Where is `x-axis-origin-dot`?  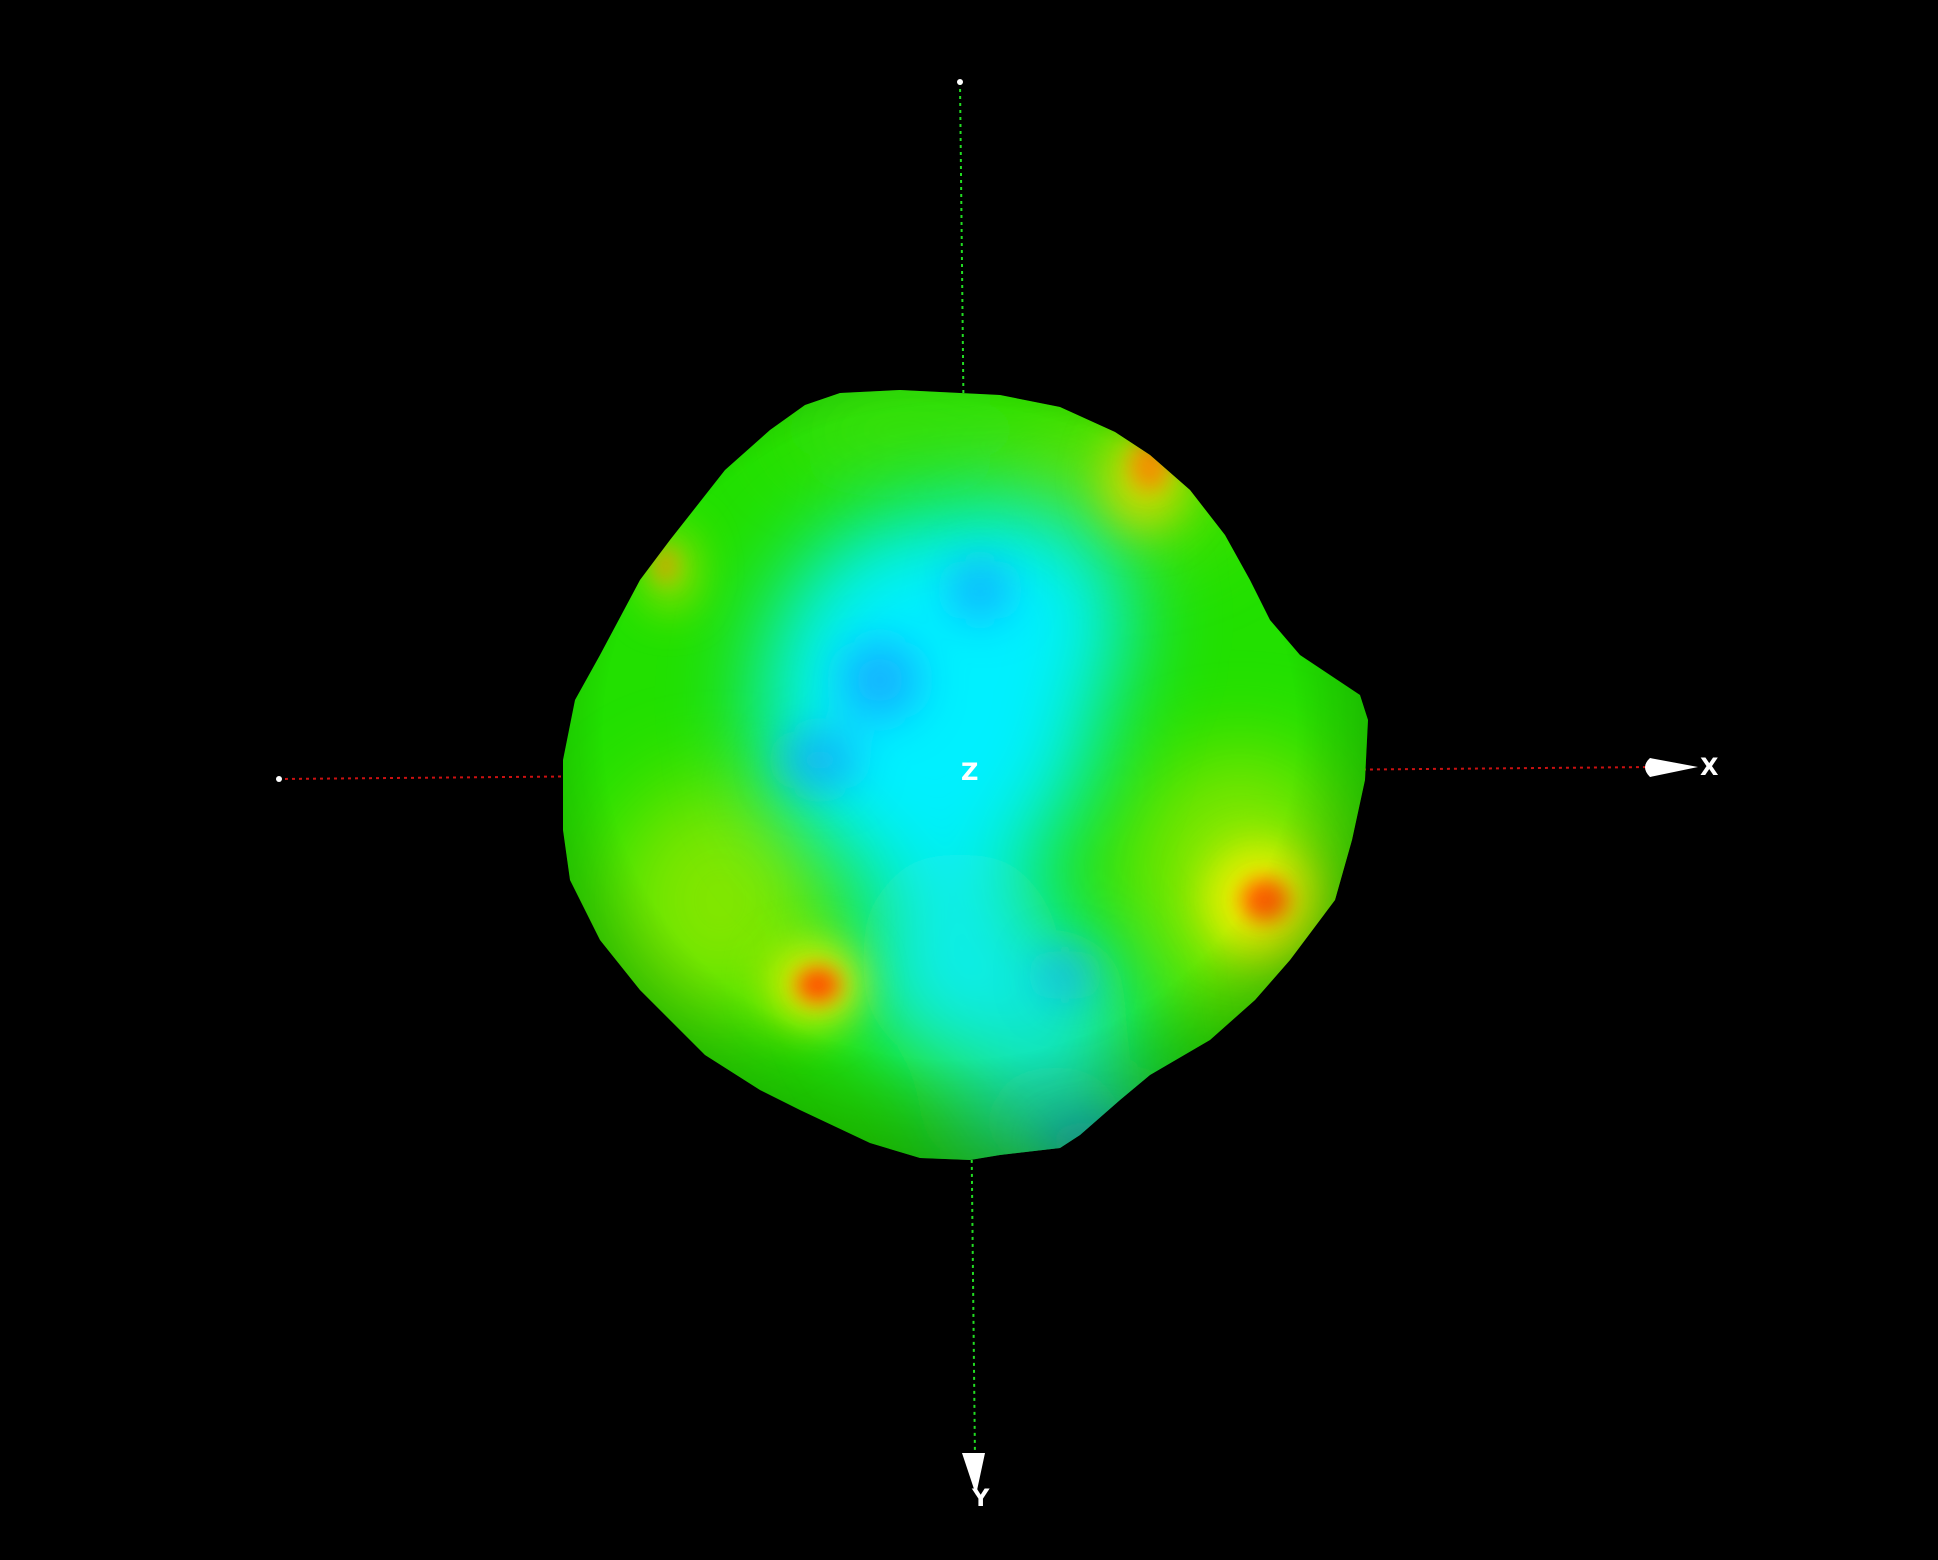 x-axis-origin-dot is located at coordinates (279, 779).